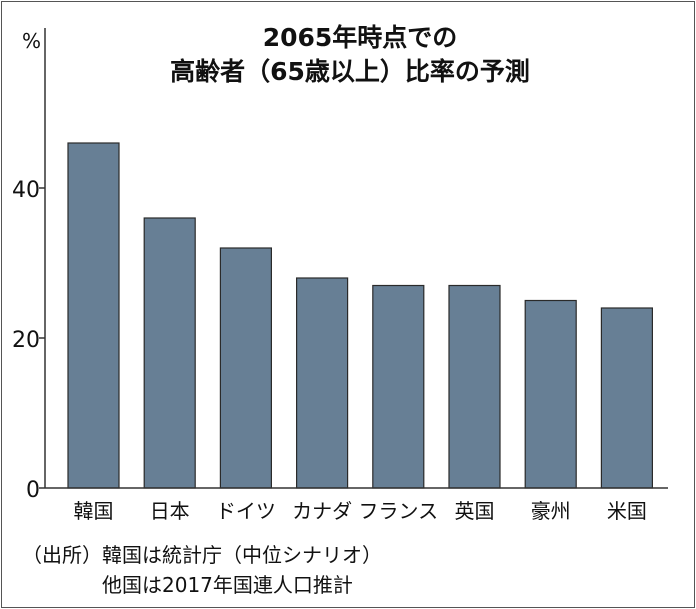 The image size is (696, 609). What do you see at coordinates (474, 386) in the screenshot?
I see `bar-英国` at bounding box center [474, 386].